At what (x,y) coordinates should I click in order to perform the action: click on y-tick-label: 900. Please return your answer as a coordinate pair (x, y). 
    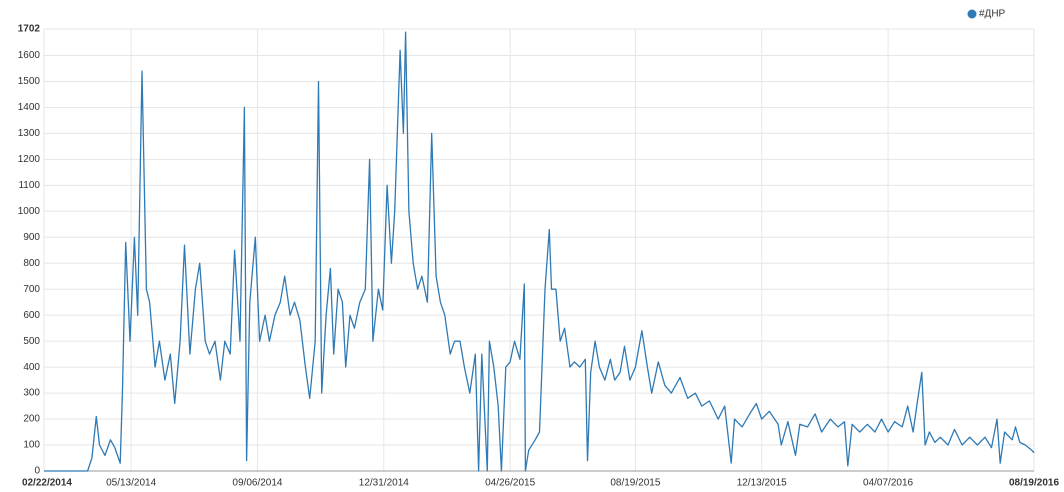
    Looking at the image, I should click on (31, 237).